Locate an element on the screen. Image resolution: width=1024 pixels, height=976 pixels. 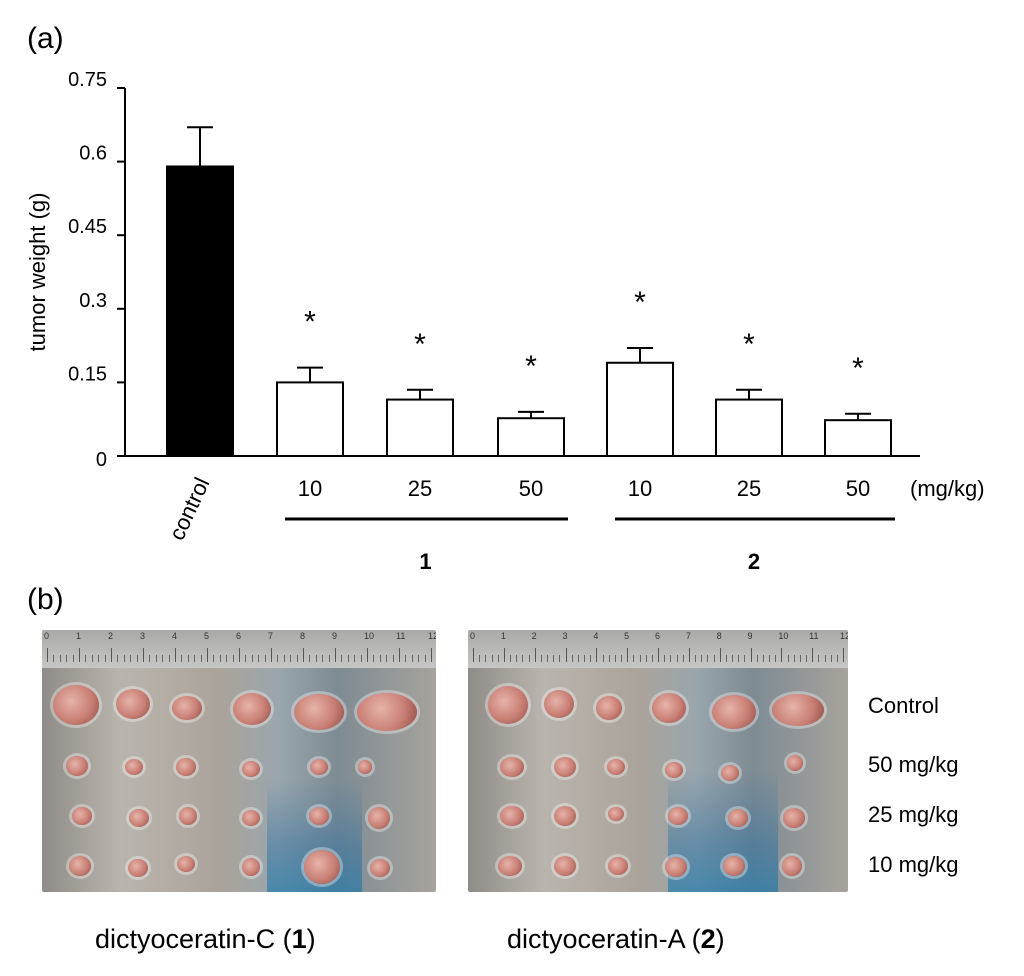
x-tick-label: 25 is located at coordinates (749, 488).